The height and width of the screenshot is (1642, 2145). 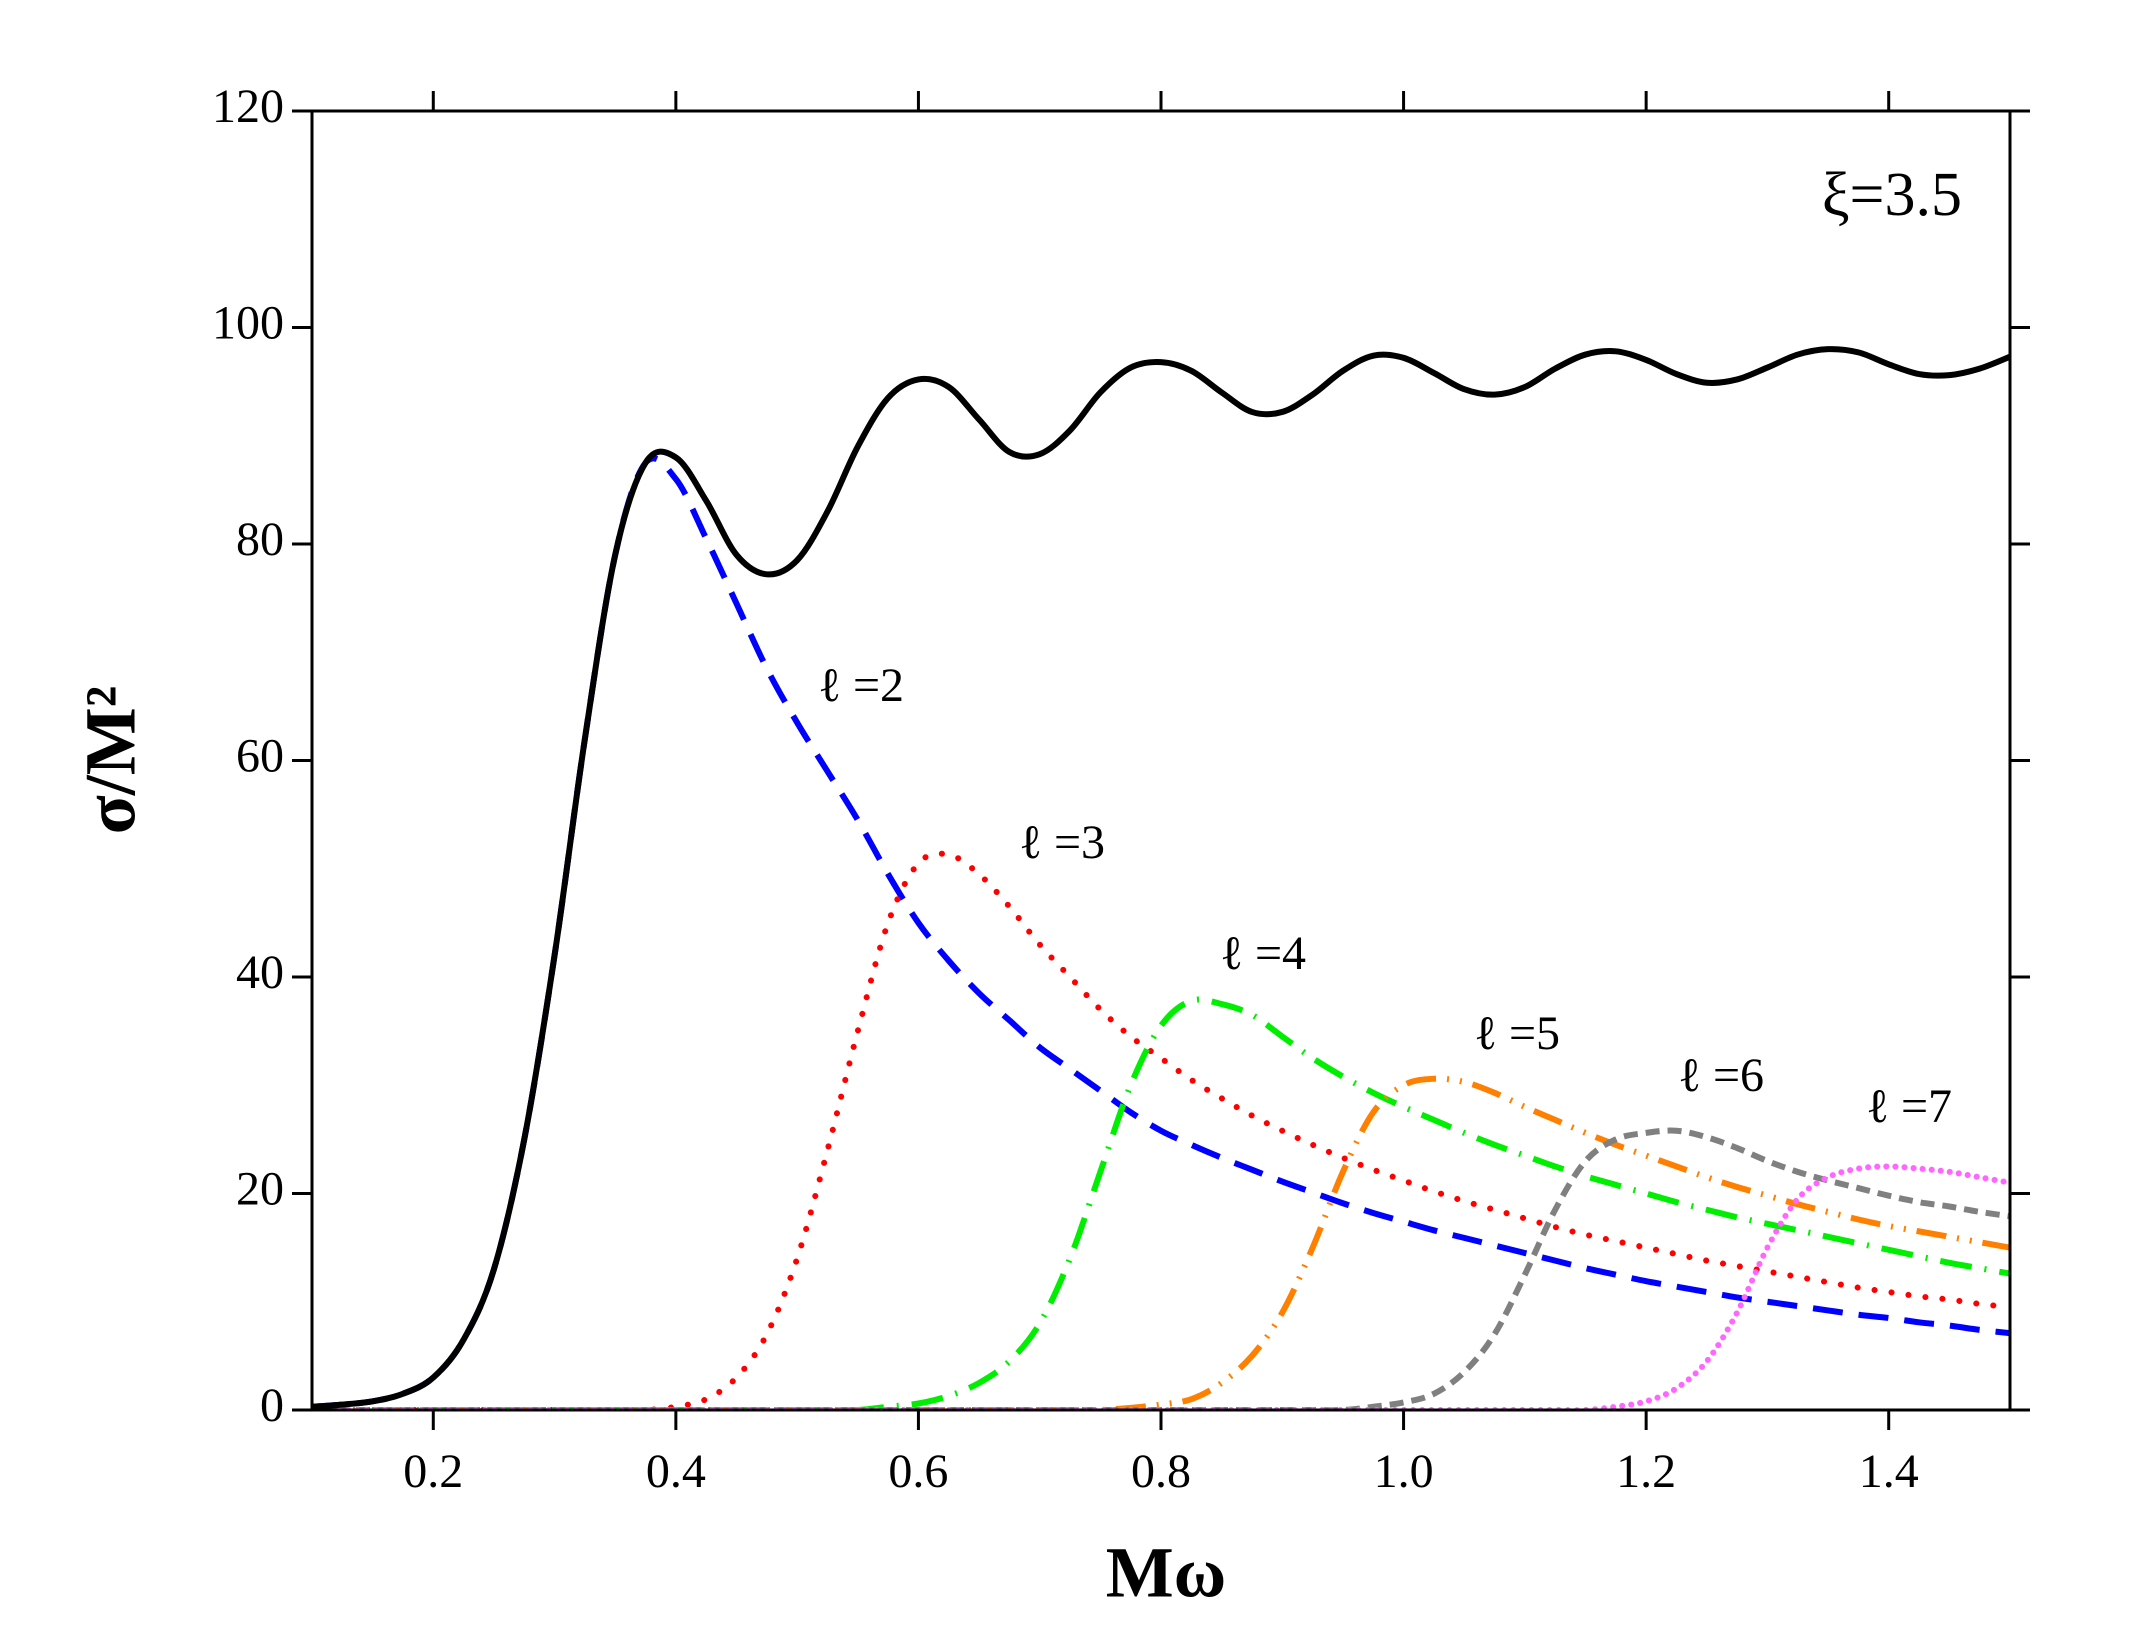 What do you see at coordinates (918, 1471) in the screenshot?
I see `x-tick-label: 0.6` at bounding box center [918, 1471].